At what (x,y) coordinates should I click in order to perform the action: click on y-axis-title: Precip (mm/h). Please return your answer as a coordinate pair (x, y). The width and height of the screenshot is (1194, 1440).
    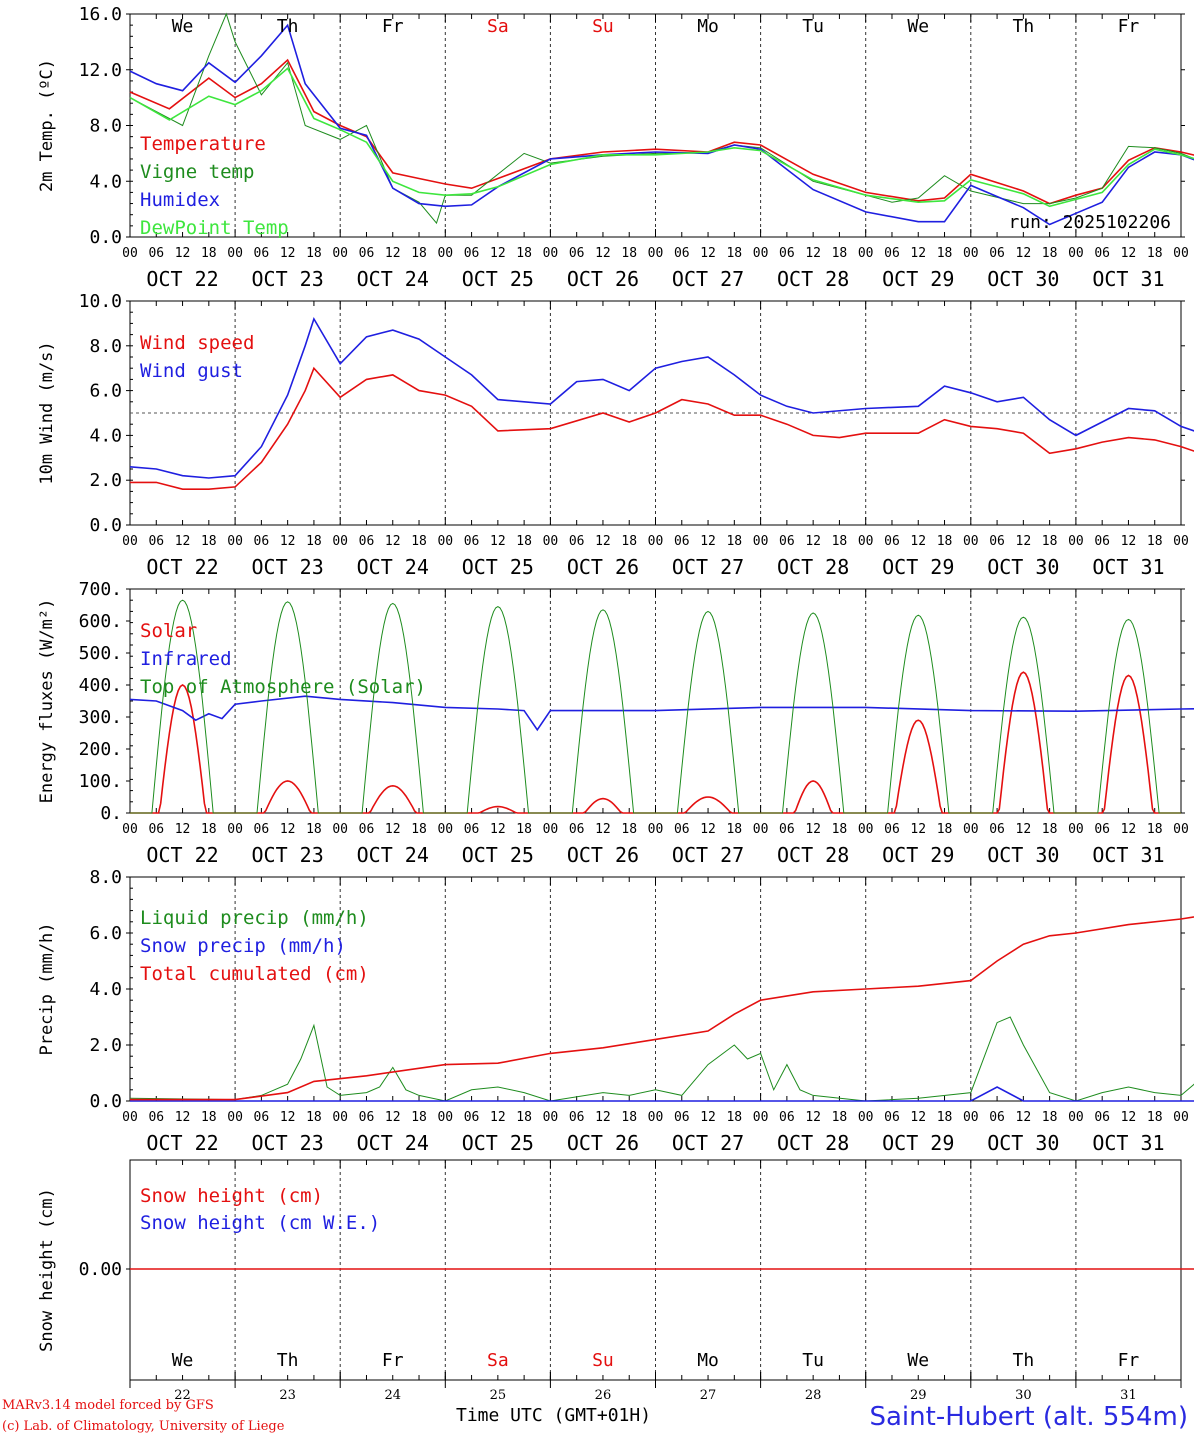
    Looking at the image, I should click on (47, 988).